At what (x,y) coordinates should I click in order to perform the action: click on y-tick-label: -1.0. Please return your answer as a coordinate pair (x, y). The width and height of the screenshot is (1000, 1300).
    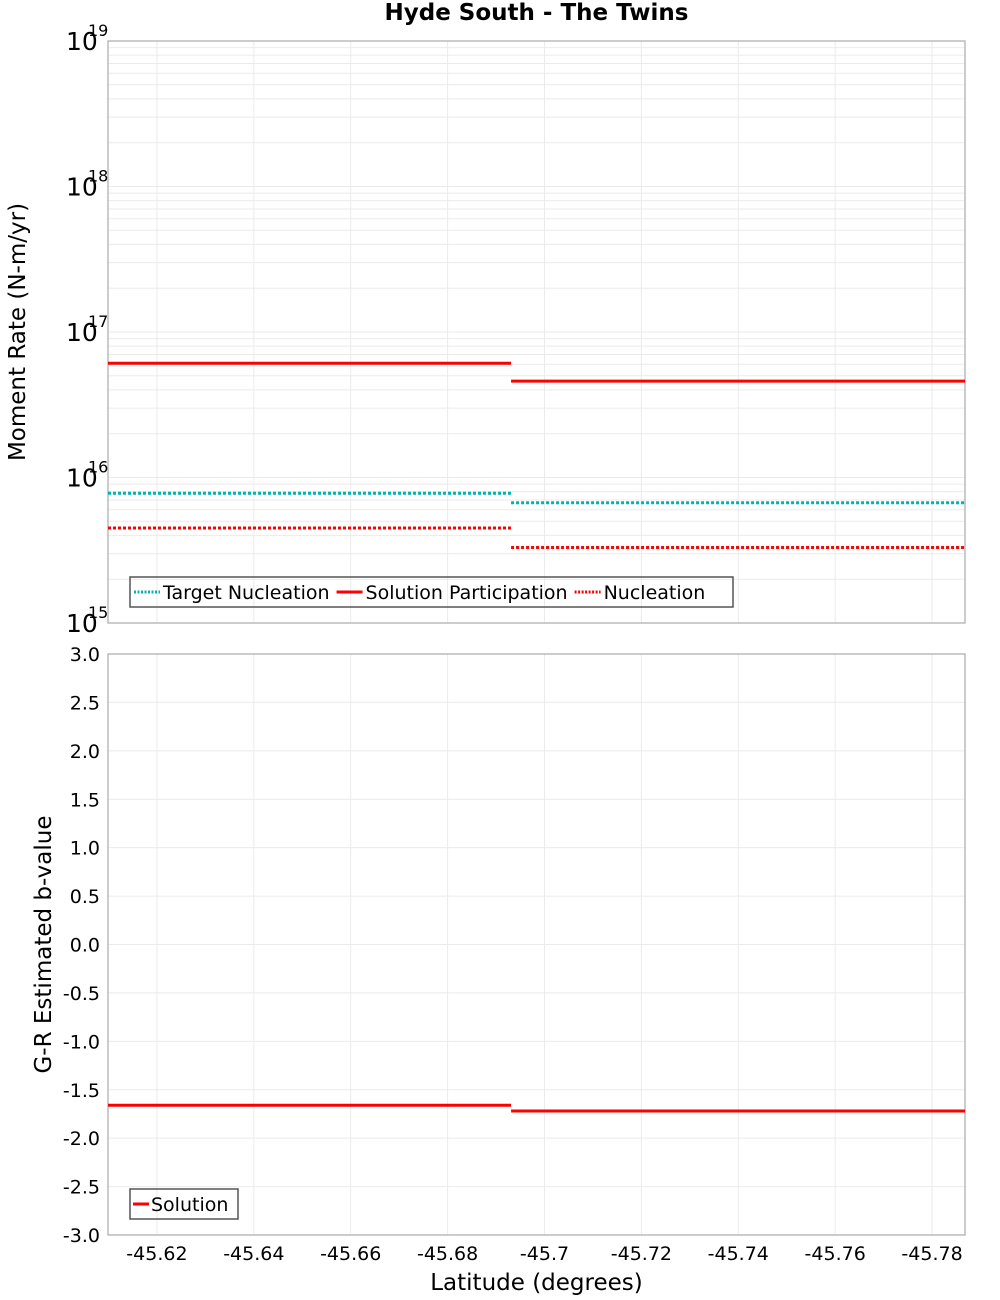
    Looking at the image, I should click on (81, 1042).